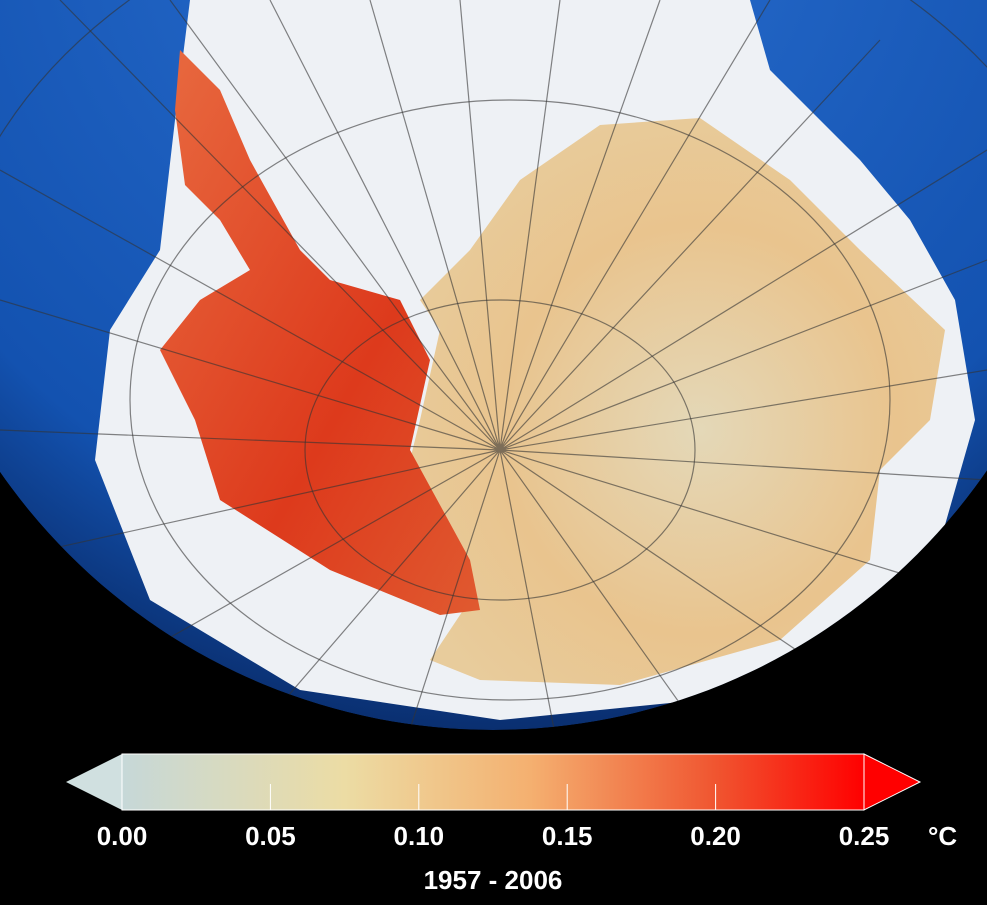 This screenshot has width=987, height=905. What do you see at coordinates (493, 880) in the screenshot?
I see `caption: 1957 - 2006` at bounding box center [493, 880].